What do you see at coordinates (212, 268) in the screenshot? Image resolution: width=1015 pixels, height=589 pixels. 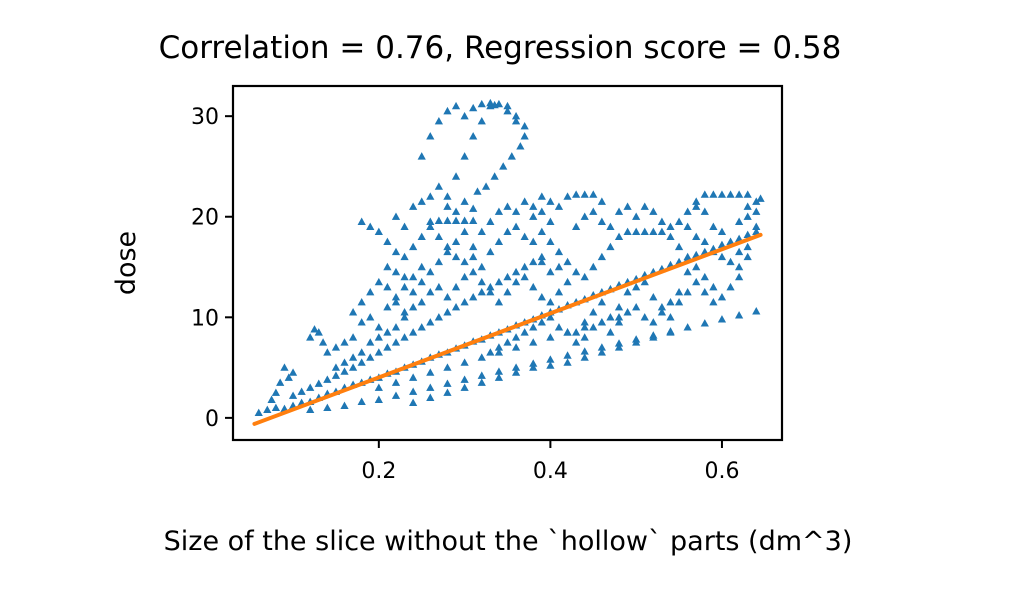 I see `y-axis-ticks: 0 10 20 30` at bounding box center [212, 268].